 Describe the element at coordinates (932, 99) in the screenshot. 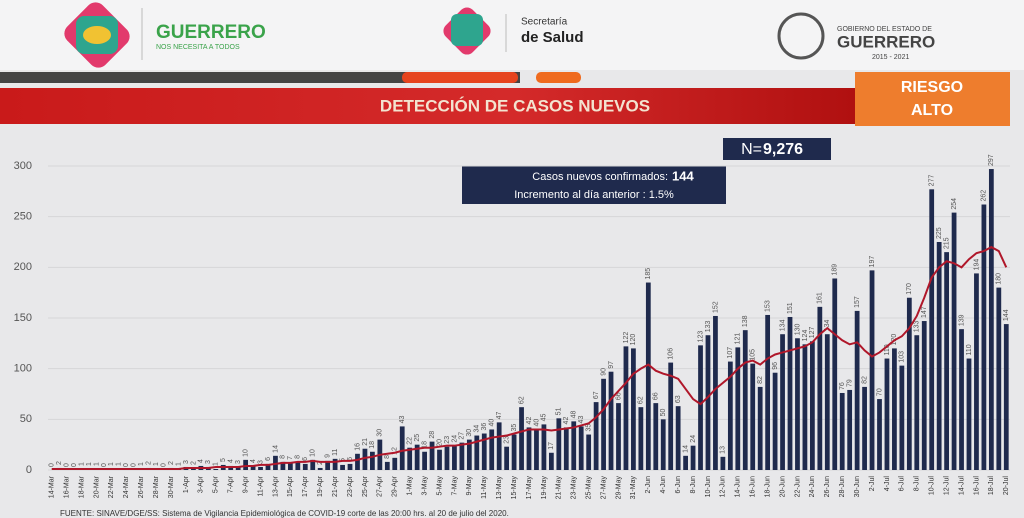

I see `risk-box` at that location.